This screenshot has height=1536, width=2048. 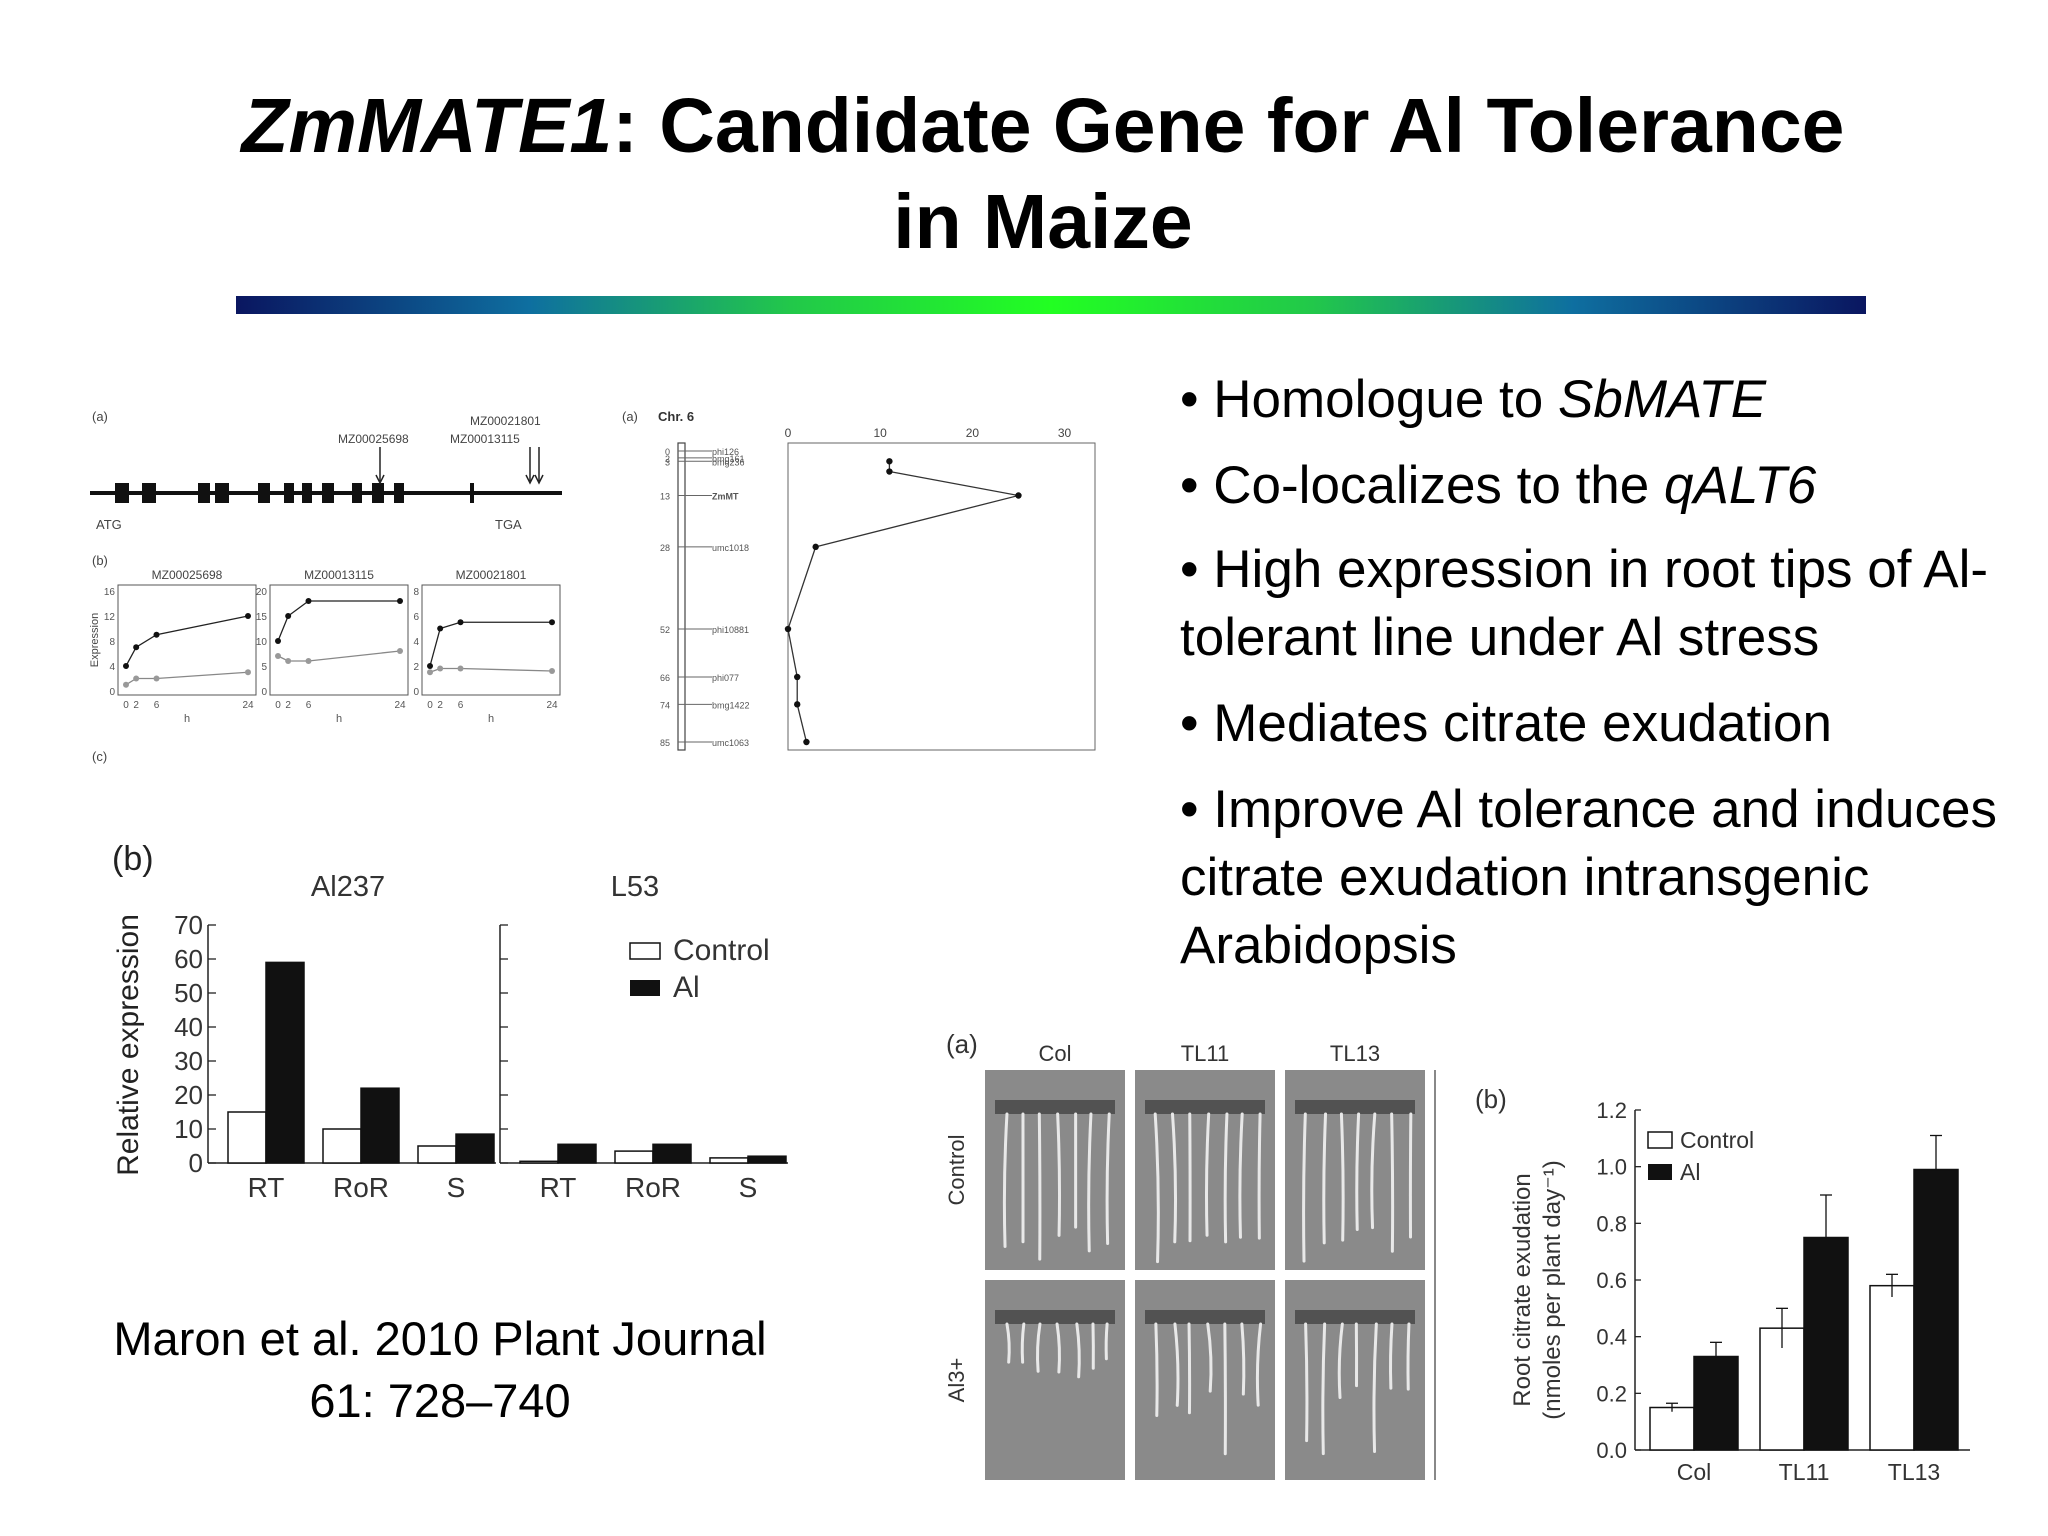 I want to click on citrate-y-tick-label: 1.2, so click(x=1611, y=1110).